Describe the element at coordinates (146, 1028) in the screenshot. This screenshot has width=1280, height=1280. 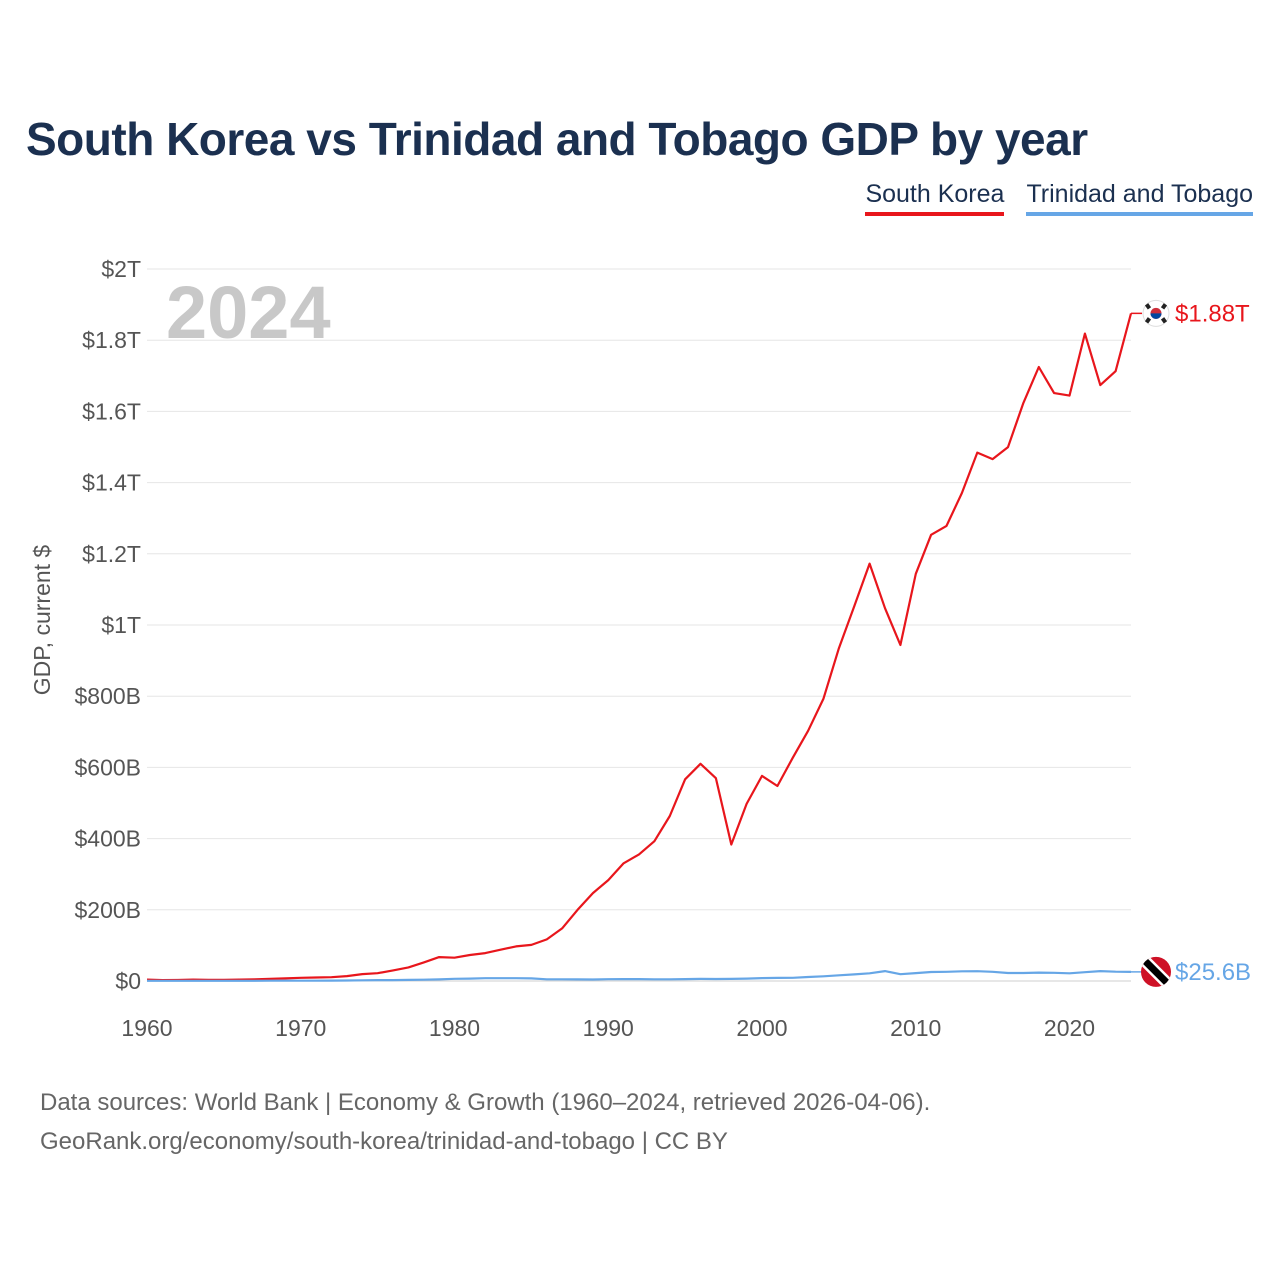
I see `x-tick-label: 1960` at that location.